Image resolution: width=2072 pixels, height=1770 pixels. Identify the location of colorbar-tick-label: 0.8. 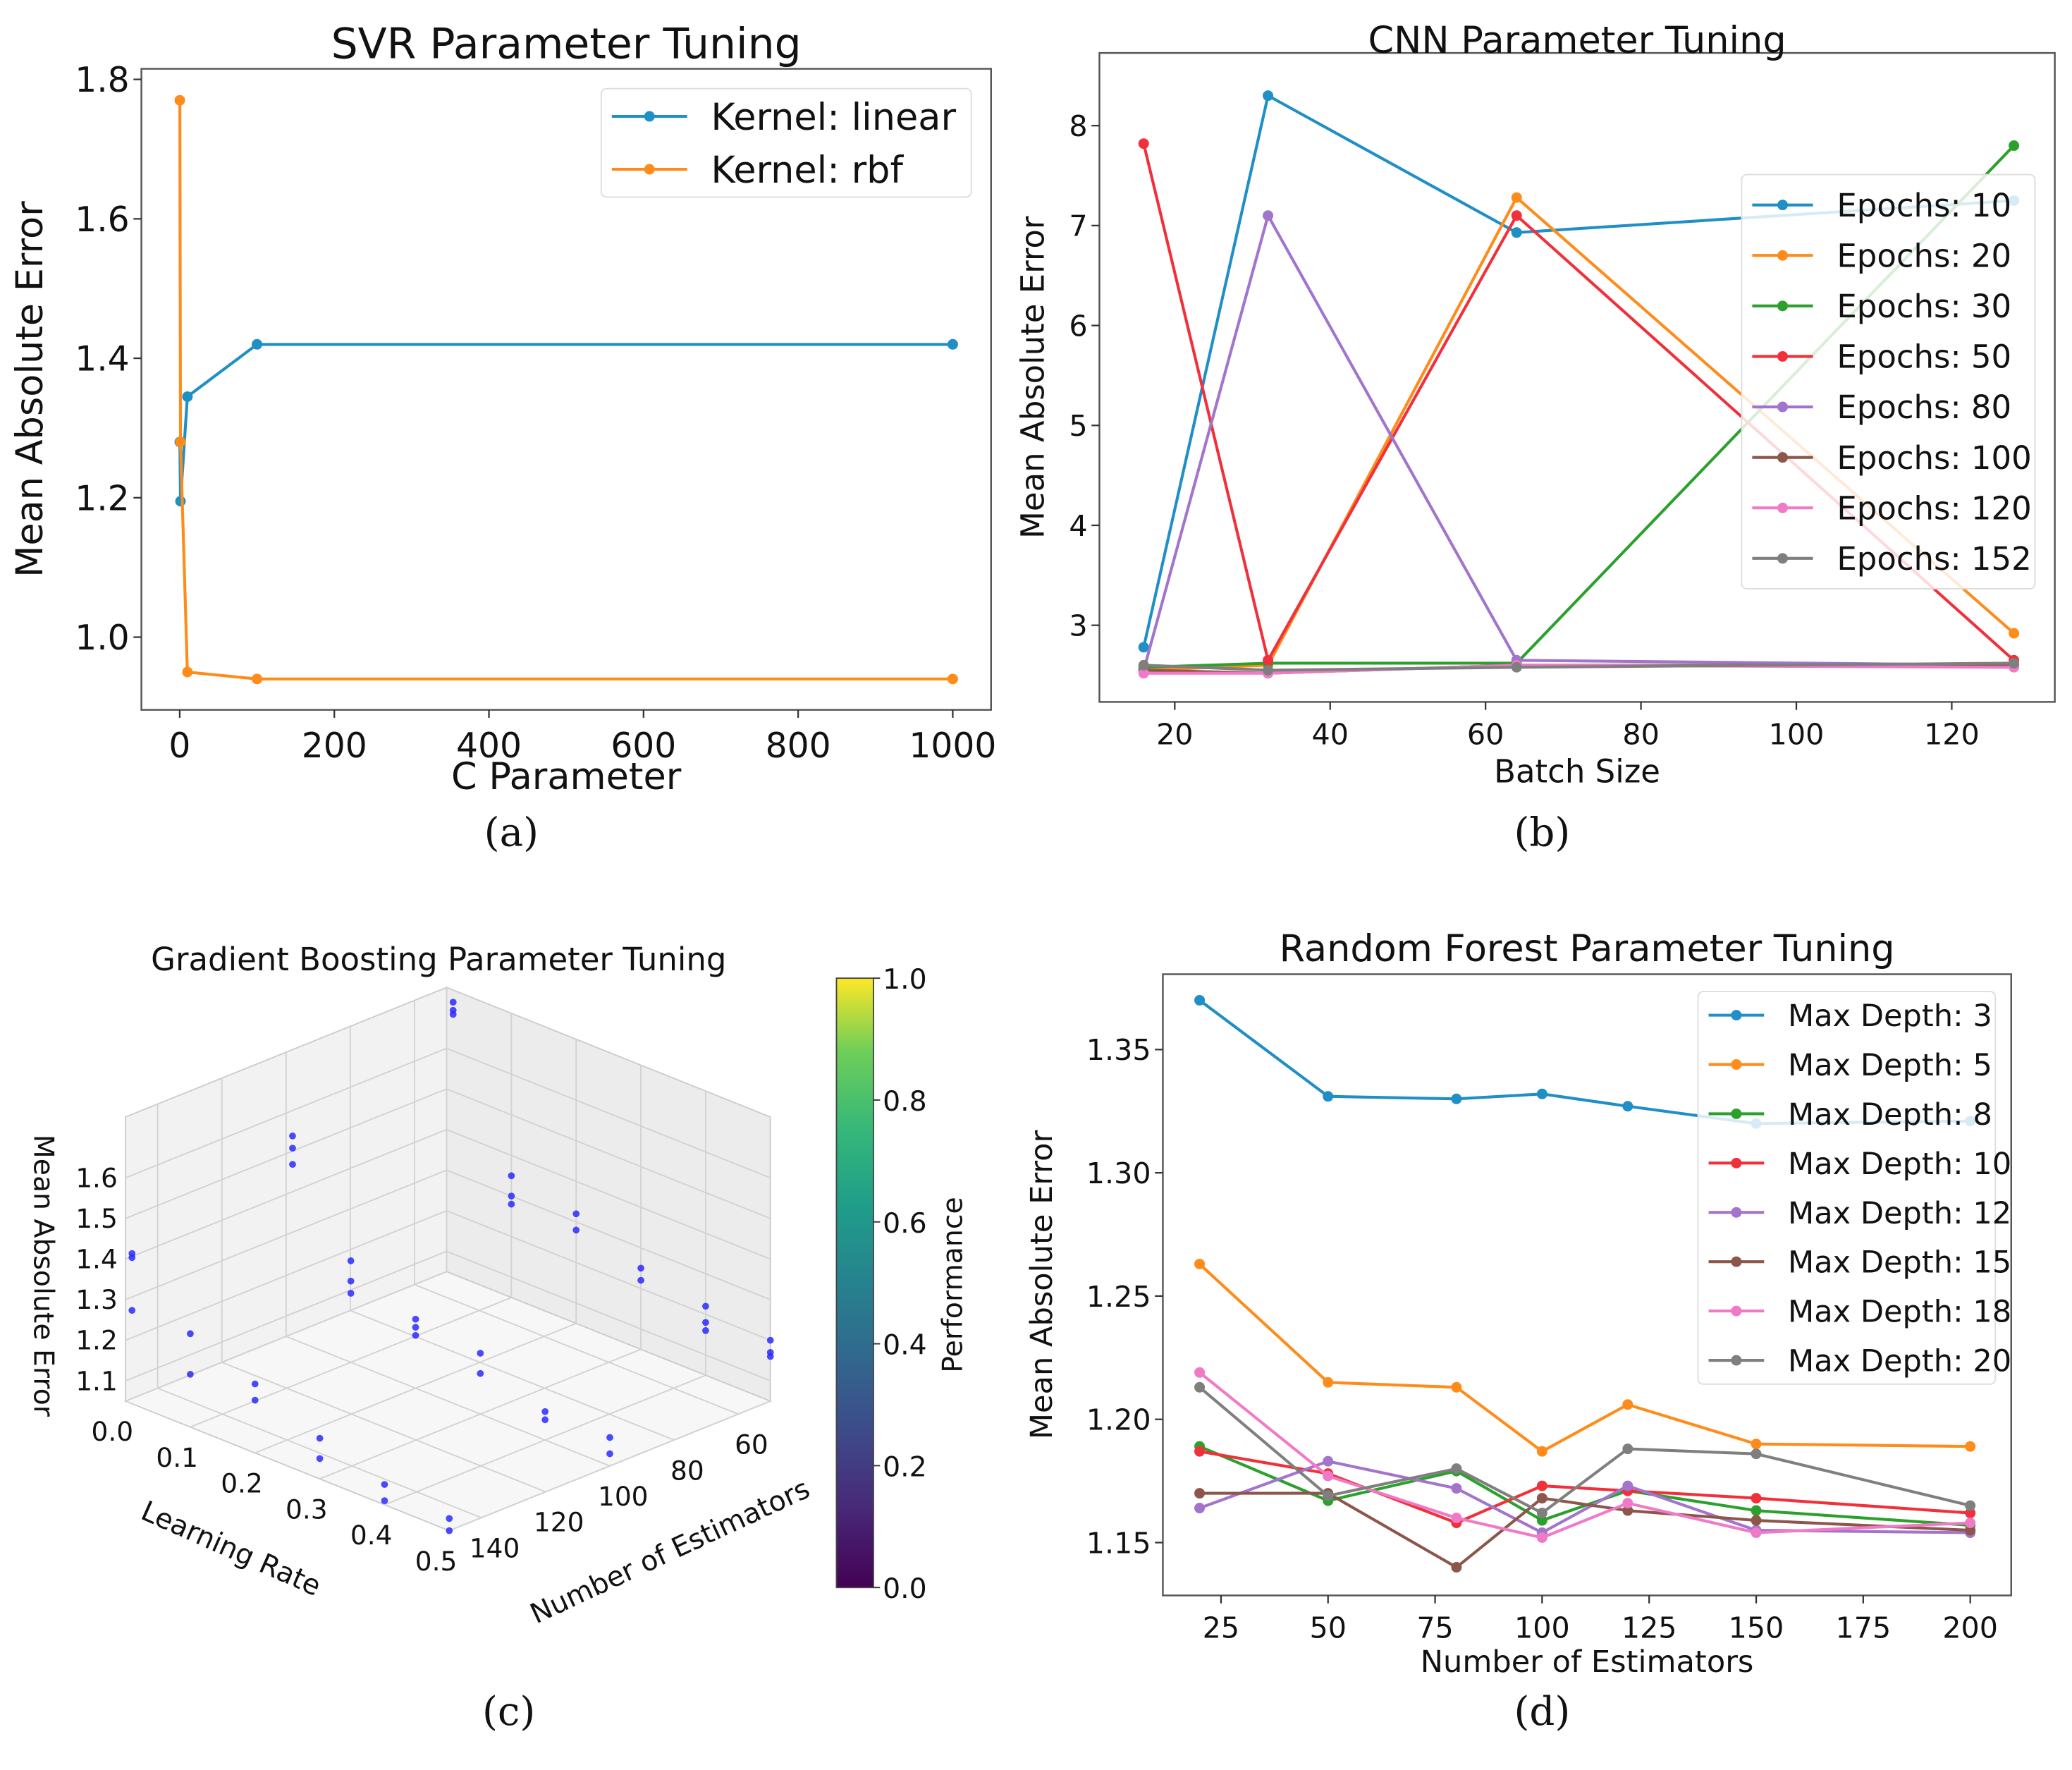
(905, 1101).